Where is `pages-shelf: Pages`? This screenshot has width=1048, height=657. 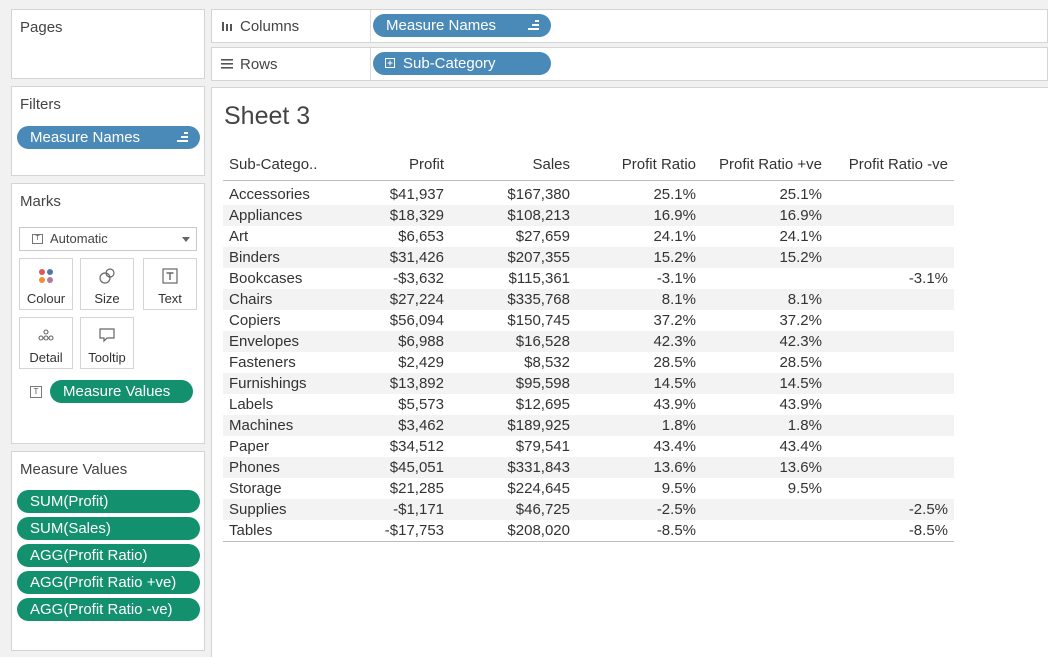
pages-shelf: Pages is located at coordinates (108, 44).